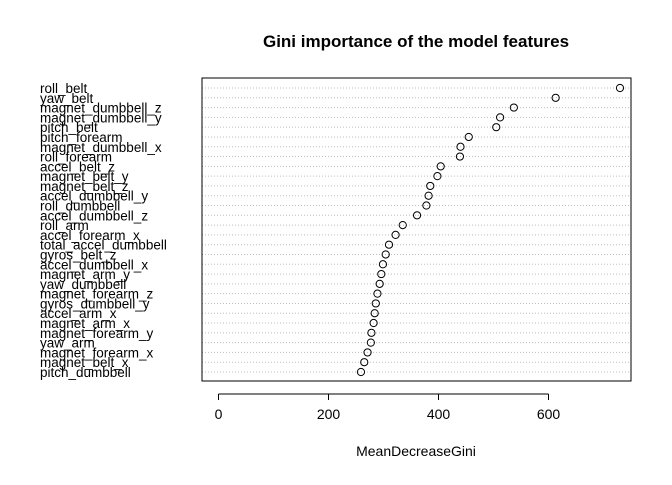  Describe the element at coordinates (94, 215) in the screenshot. I see `category-label: accel_dumbbell_z` at that location.